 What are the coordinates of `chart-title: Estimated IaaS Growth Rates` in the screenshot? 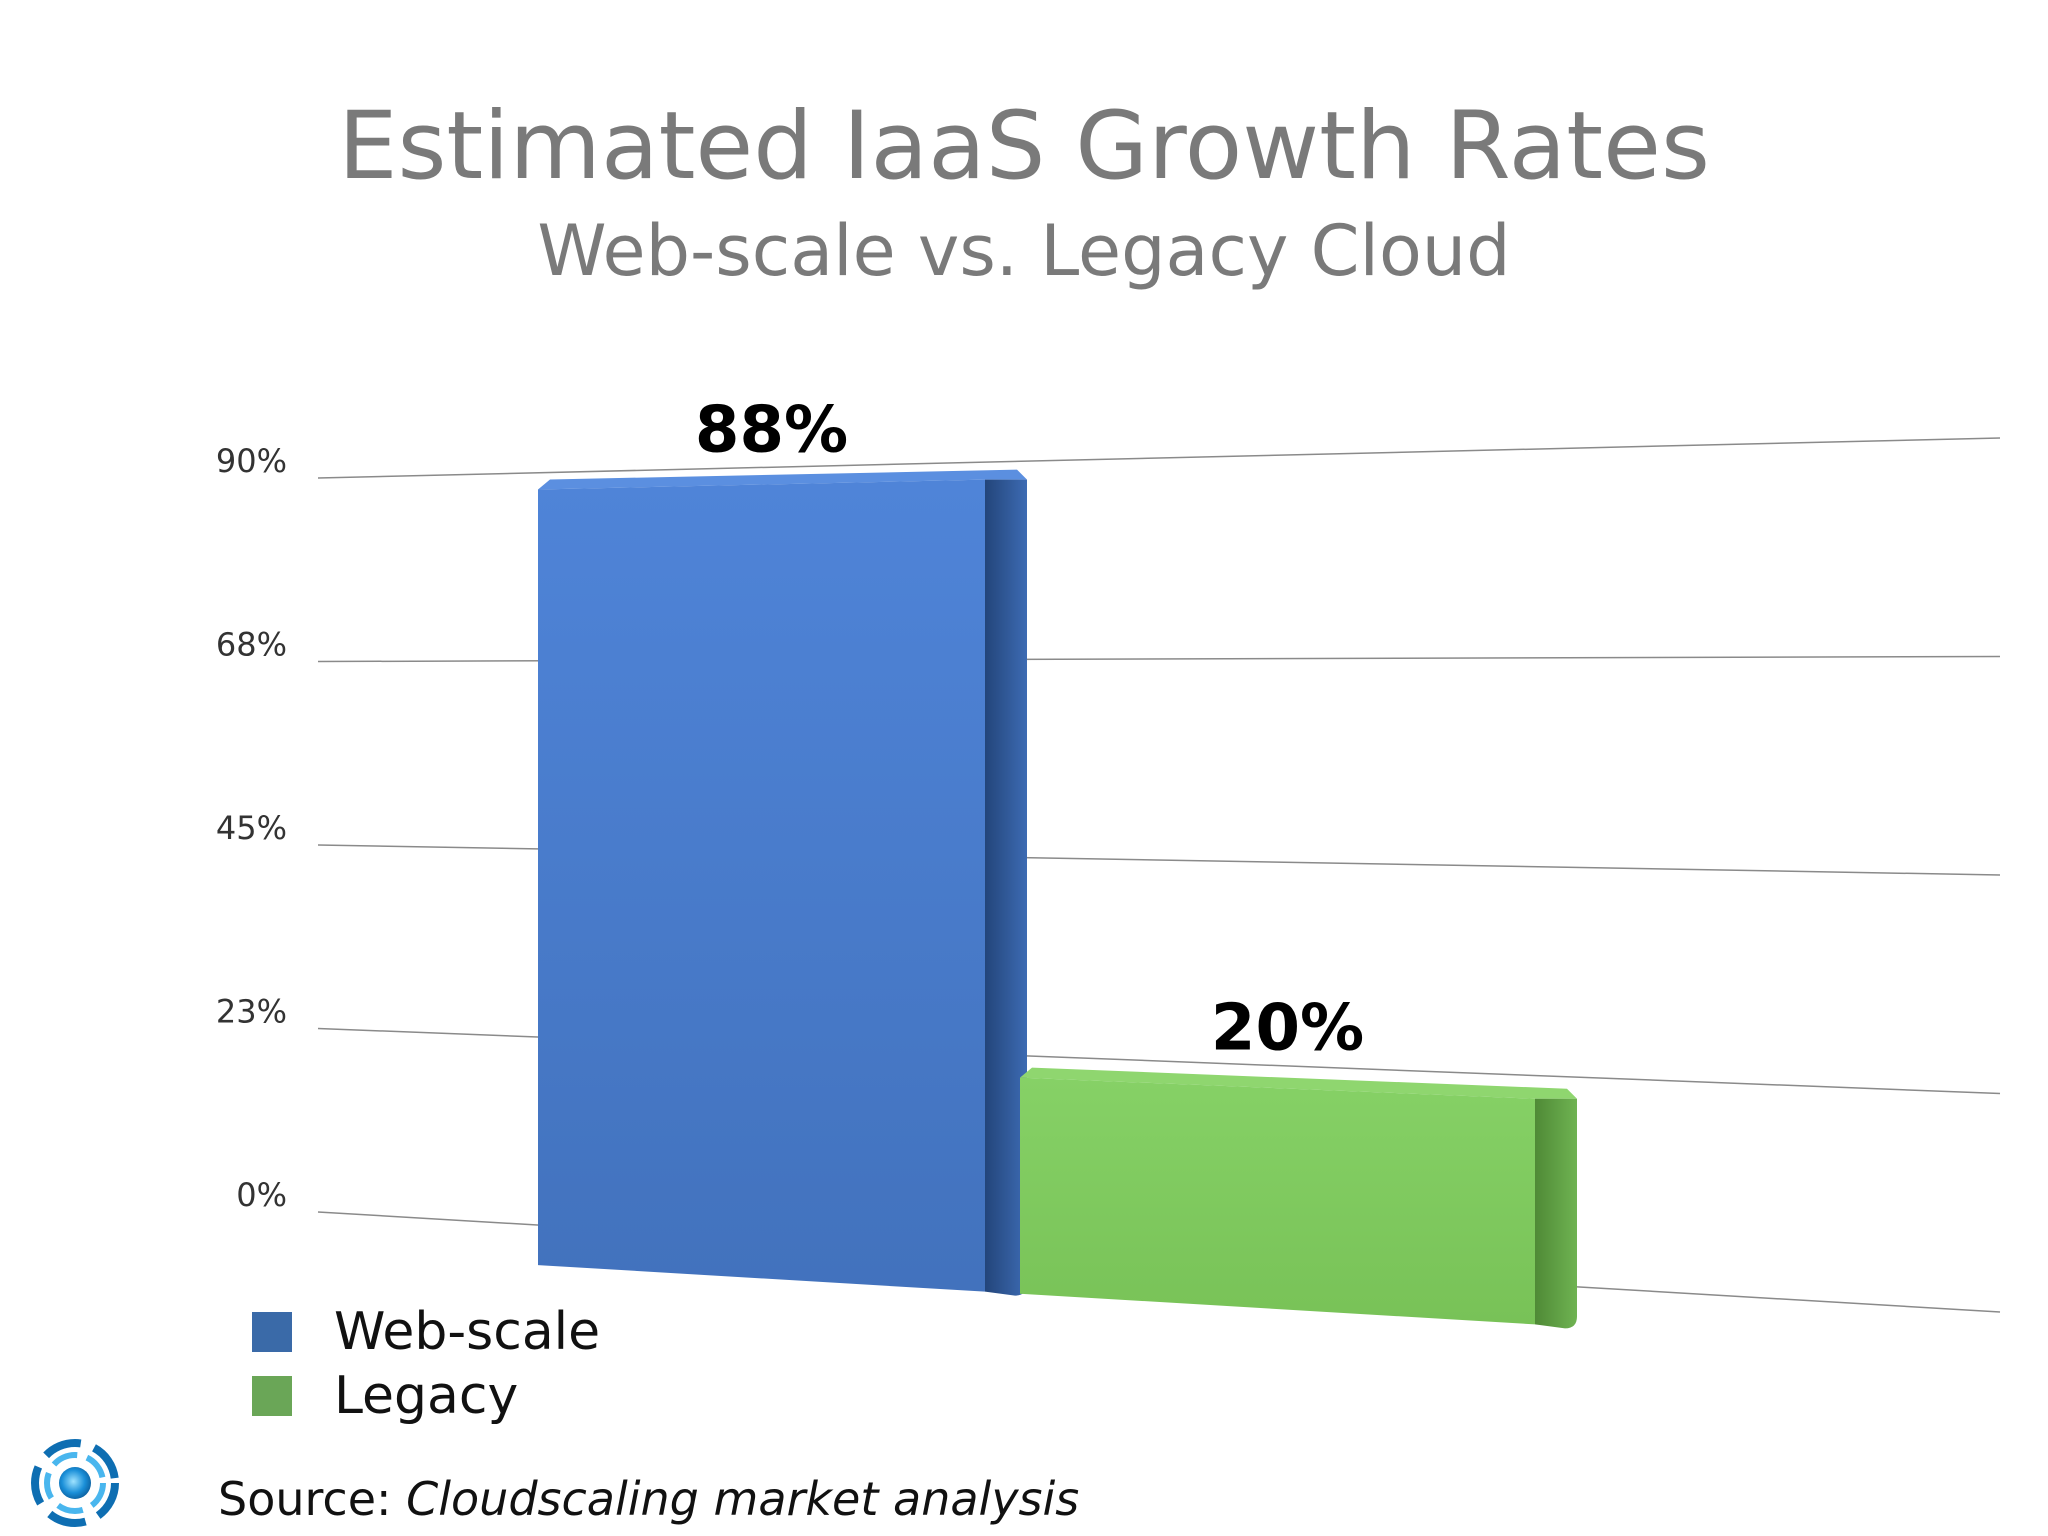 It's located at (1024, 146).